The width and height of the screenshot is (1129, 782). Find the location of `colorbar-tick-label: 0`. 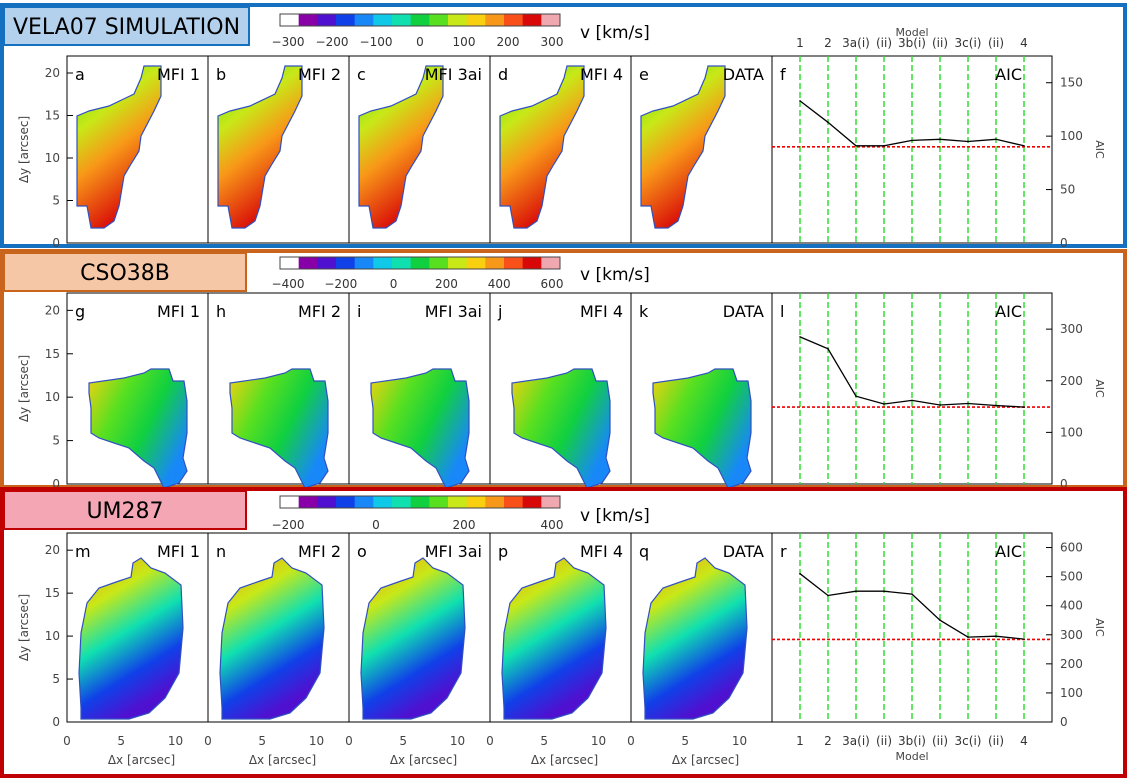

colorbar-tick-label: 0 is located at coordinates (394, 284).